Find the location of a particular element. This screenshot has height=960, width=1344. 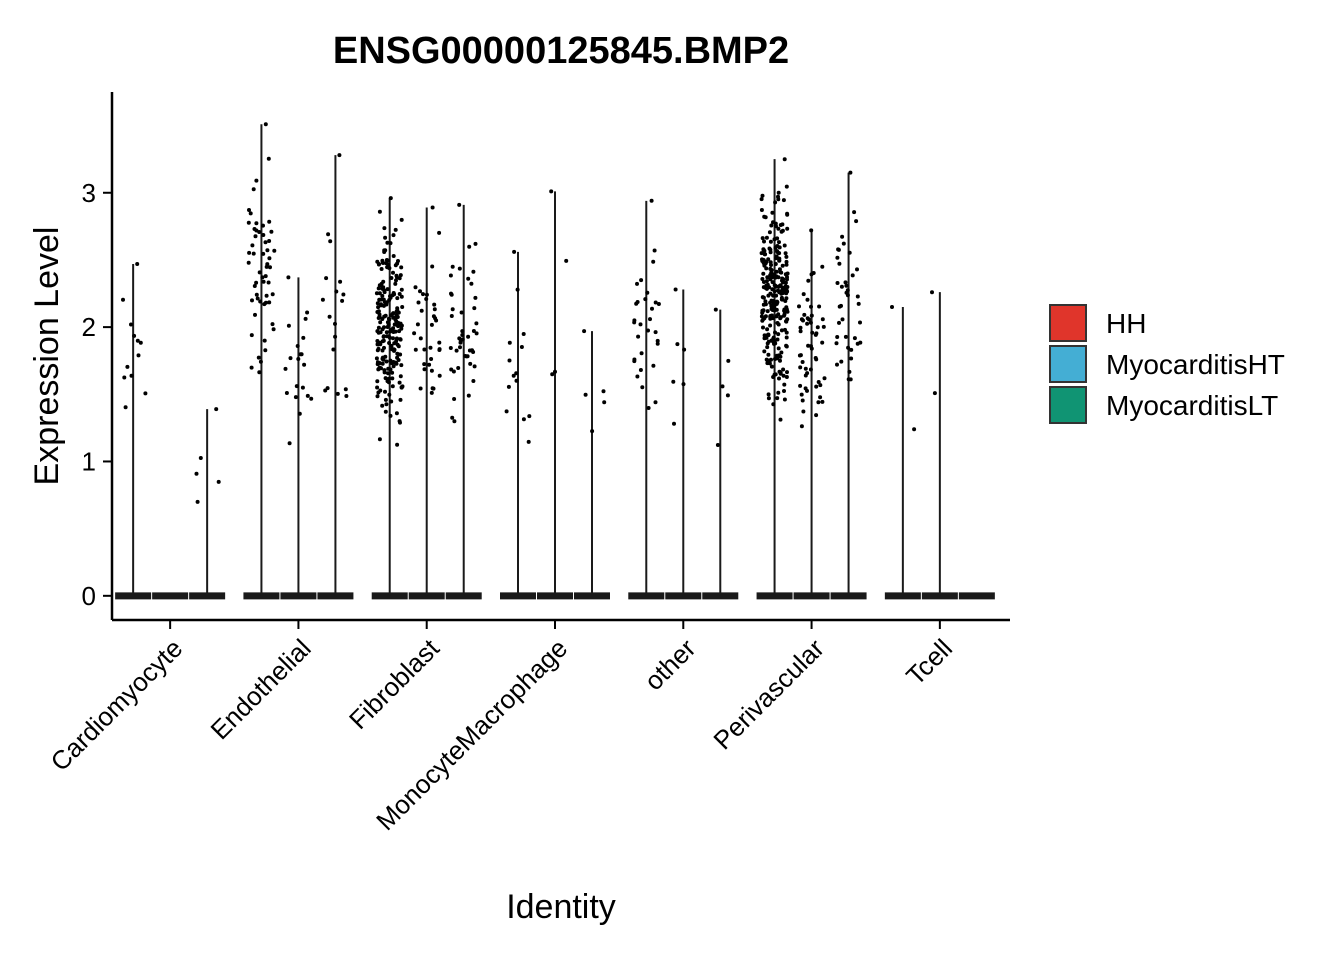

x-tick-label-Endothelial: Endothelial is located at coordinates (260, 689).